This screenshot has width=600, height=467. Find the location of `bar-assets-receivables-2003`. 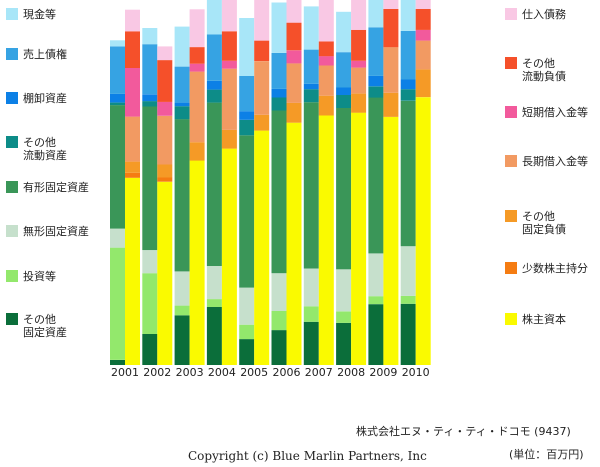

bar-assets-receivables-2003 is located at coordinates (182, 84).